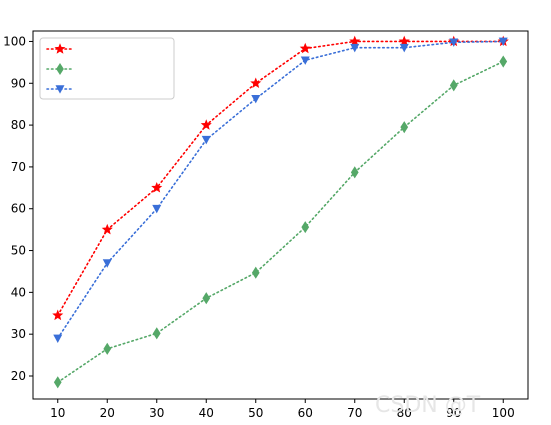 This screenshot has width=551, height=425. What do you see at coordinates (156, 413) in the screenshot?
I see `x-tick-label: 30` at bounding box center [156, 413].